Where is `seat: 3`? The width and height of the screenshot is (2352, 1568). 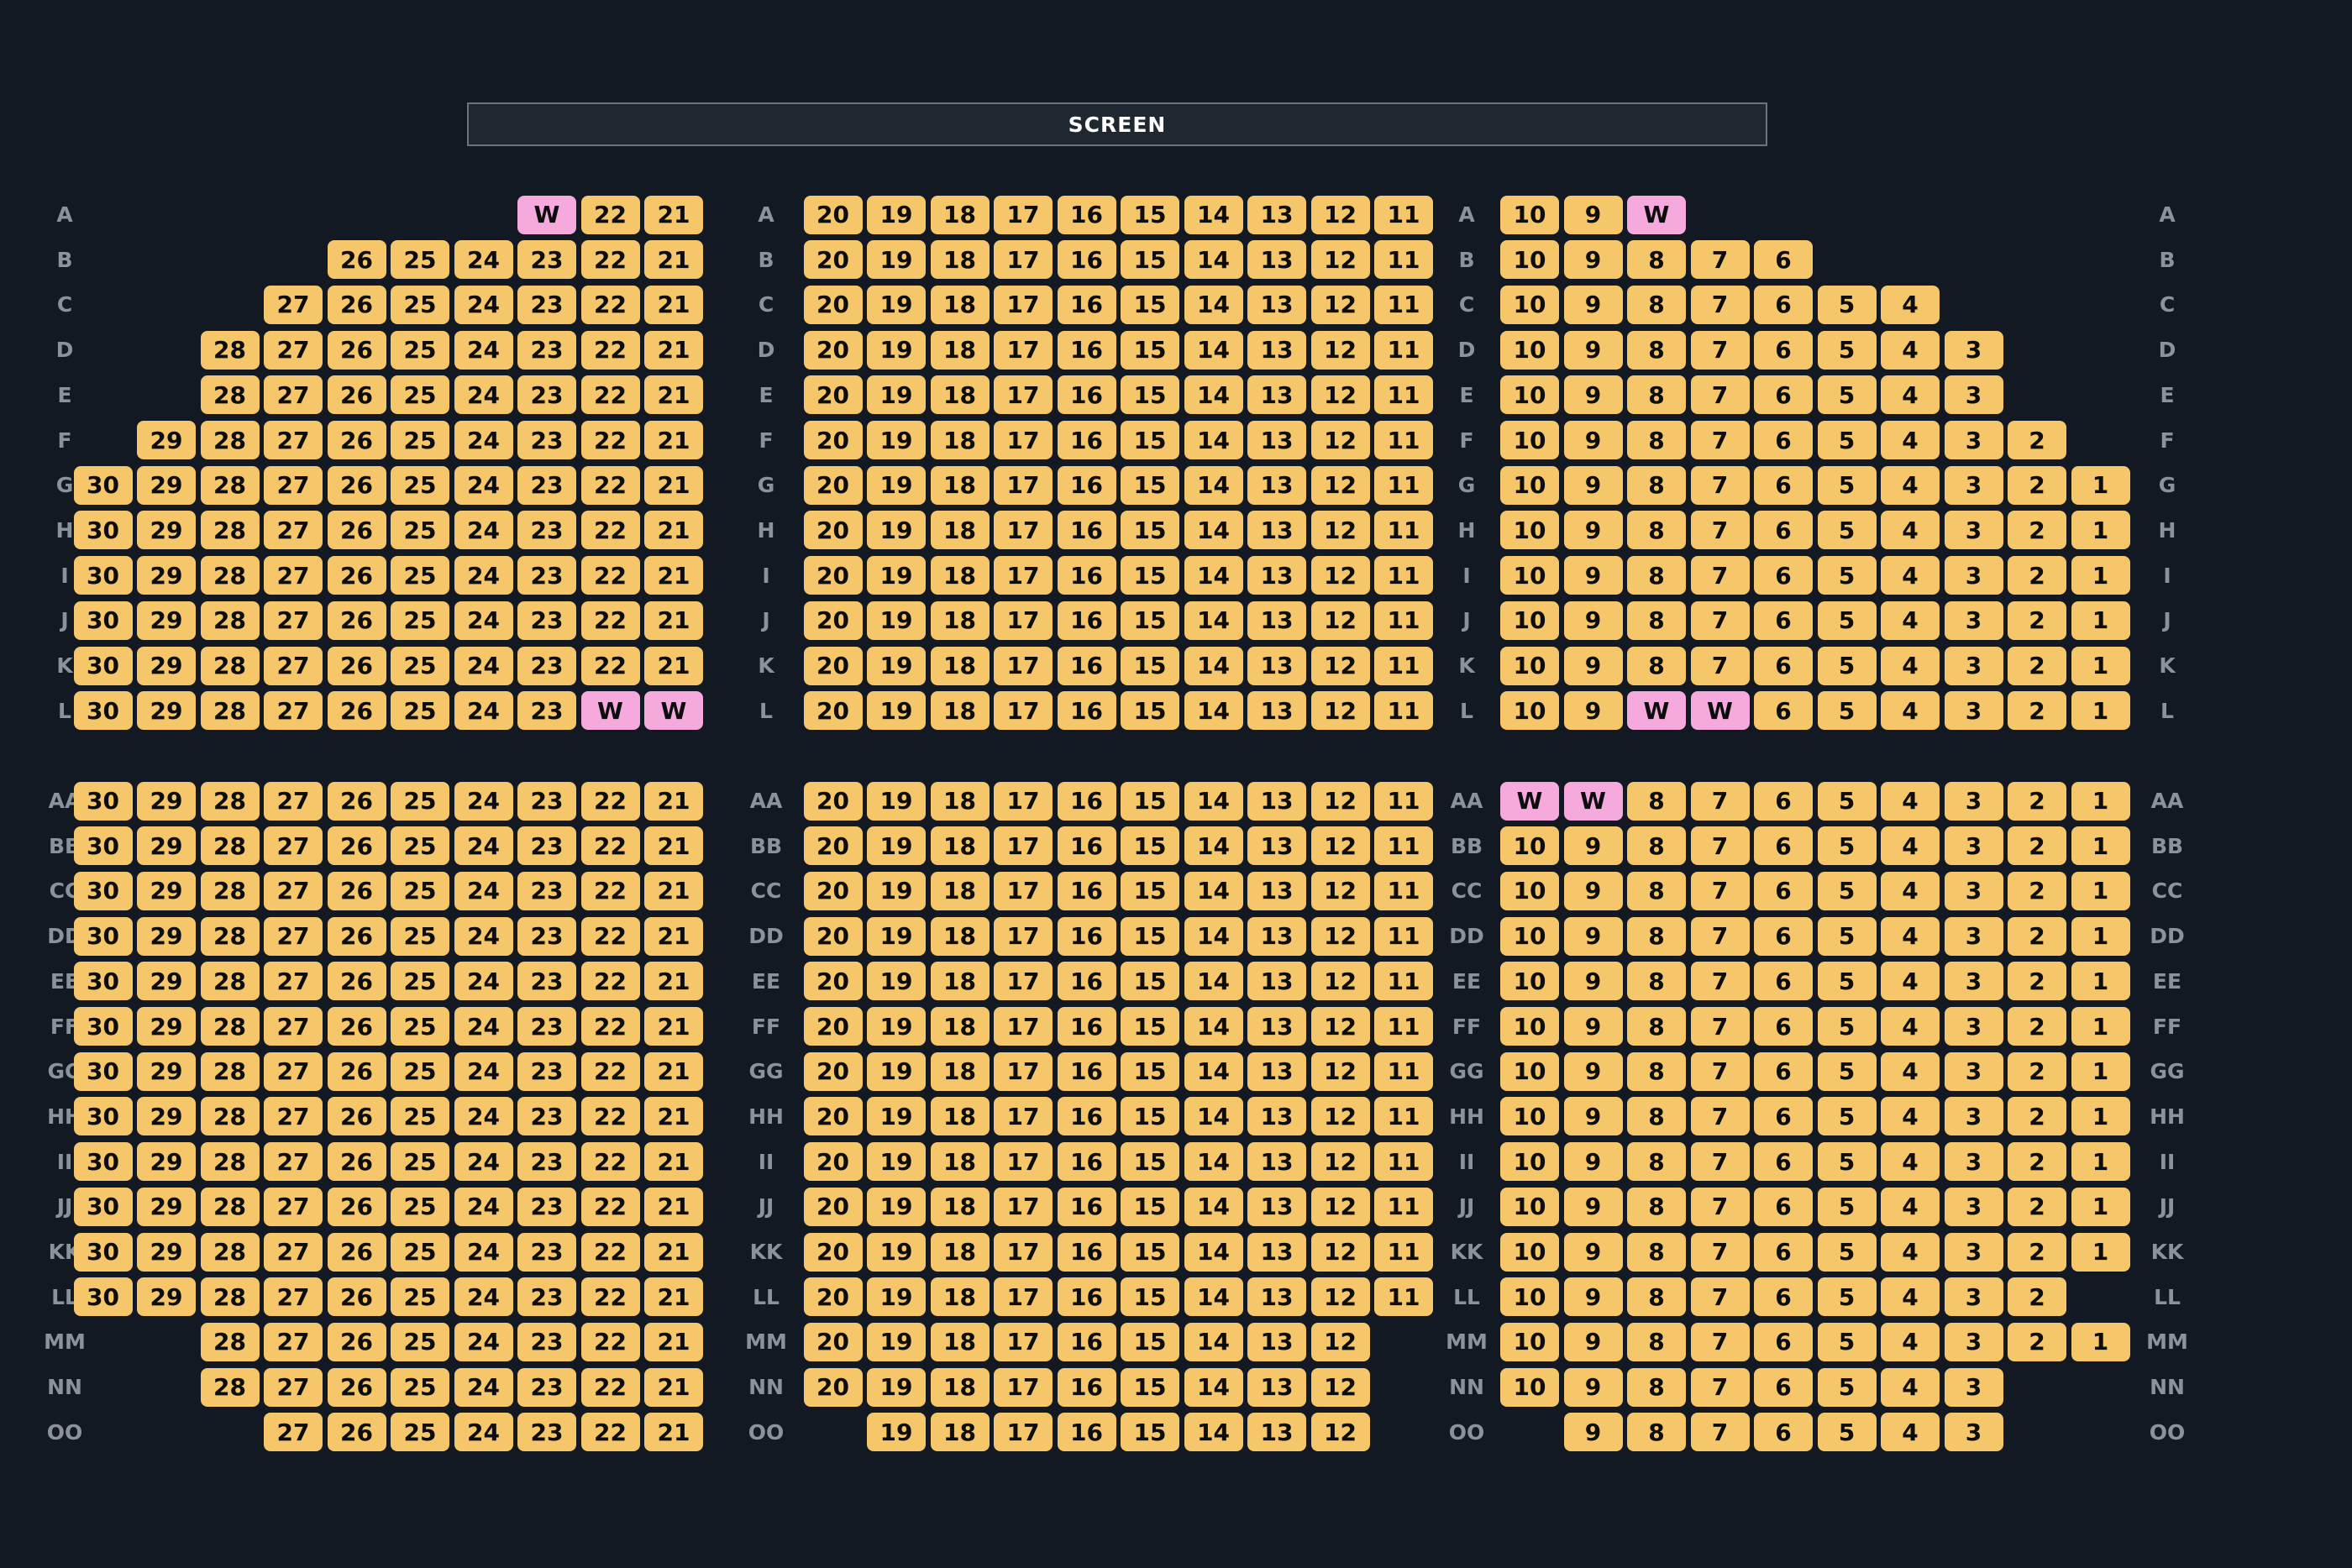 seat: 3 is located at coordinates (1973, 440).